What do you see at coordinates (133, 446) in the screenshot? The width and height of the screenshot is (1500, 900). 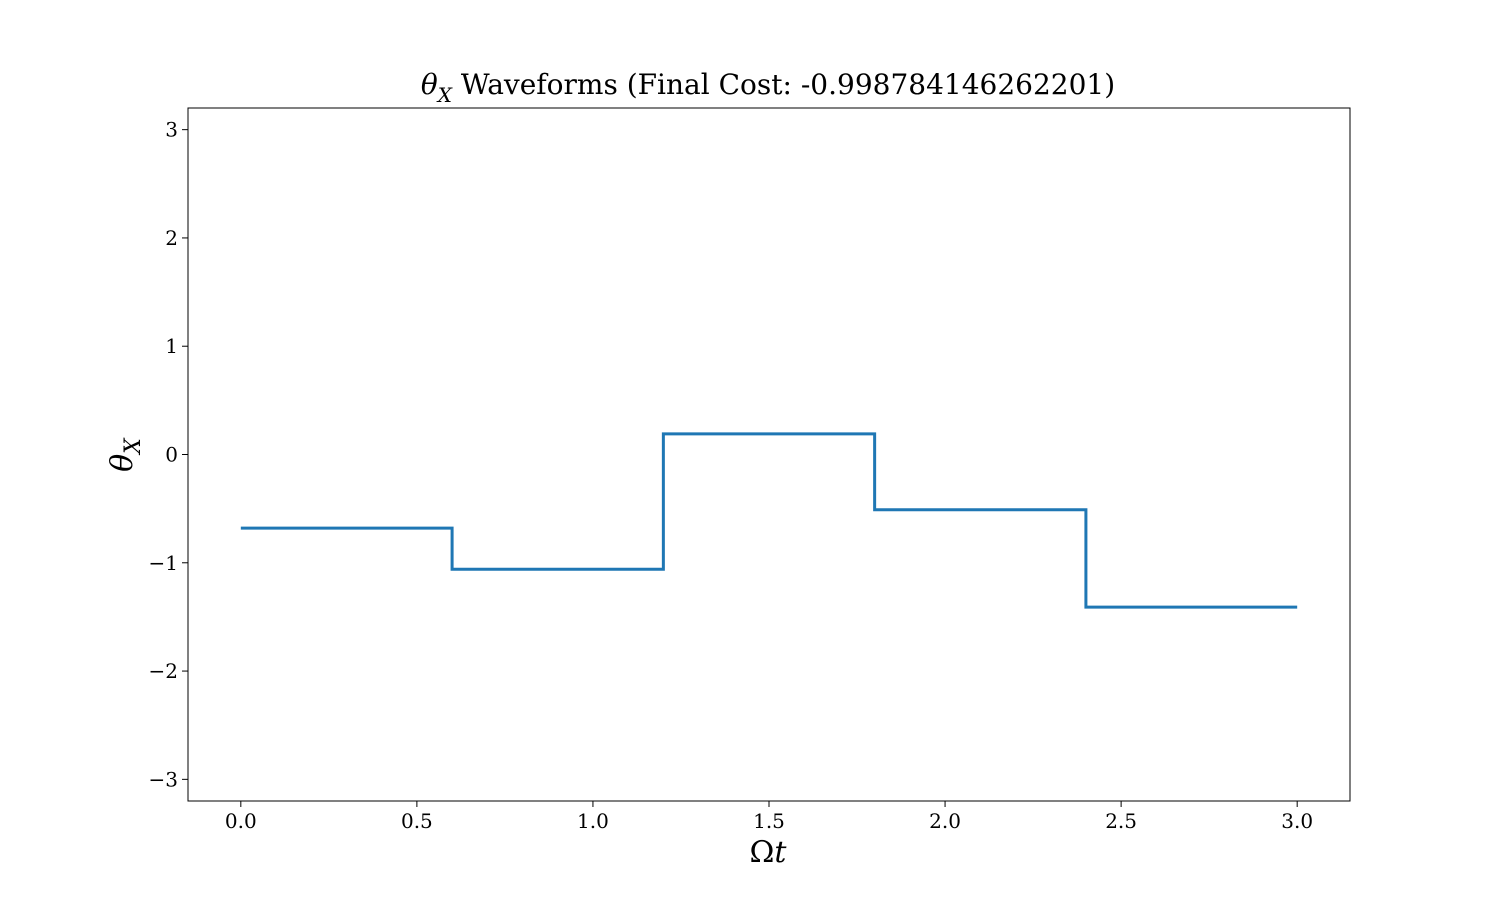 I see `ylabel-subscript: X` at bounding box center [133, 446].